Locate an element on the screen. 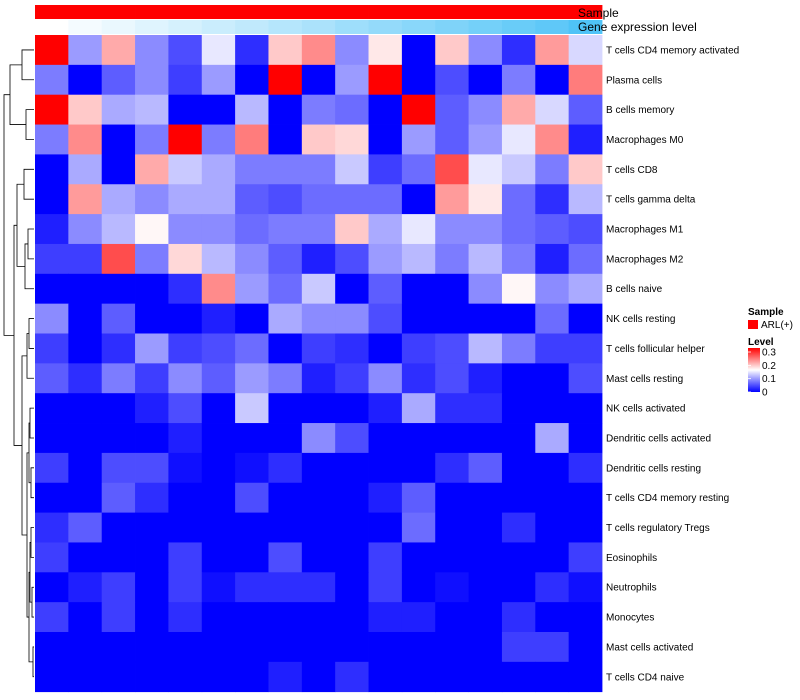  legend-level-ticks: 0.3 0.2 0.1 0 is located at coordinates (762, 373).